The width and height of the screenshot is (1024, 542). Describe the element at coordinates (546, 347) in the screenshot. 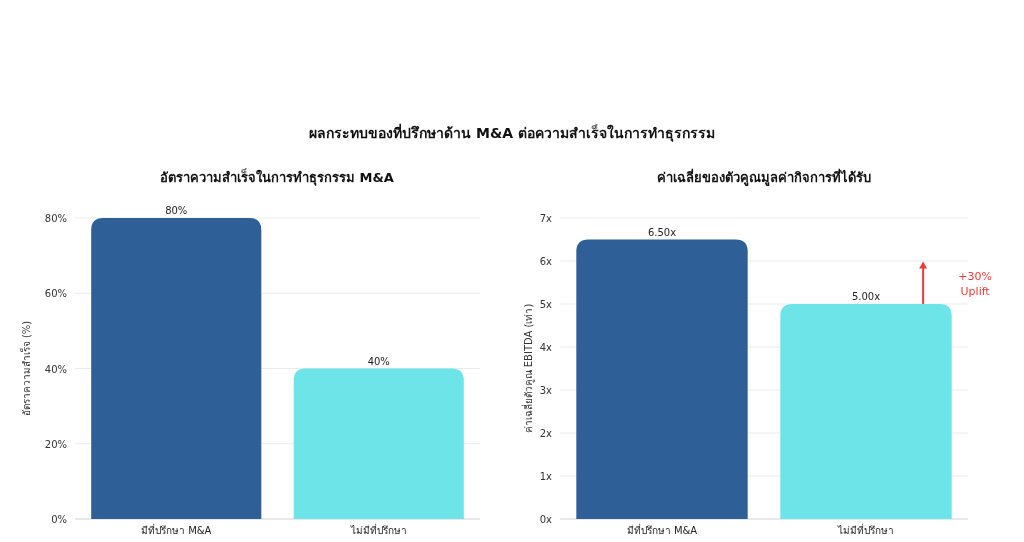

I see `y-tick-label: 4x` at that location.